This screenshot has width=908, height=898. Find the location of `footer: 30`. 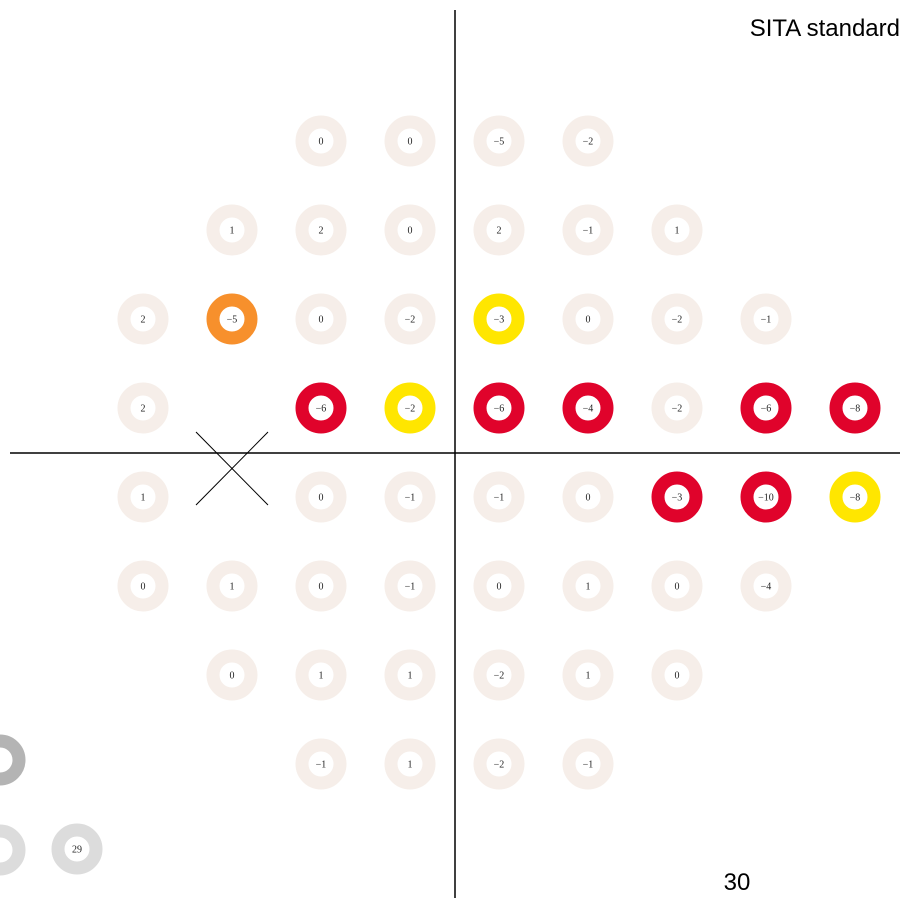

footer: 30 is located at coordinates (737, 882).